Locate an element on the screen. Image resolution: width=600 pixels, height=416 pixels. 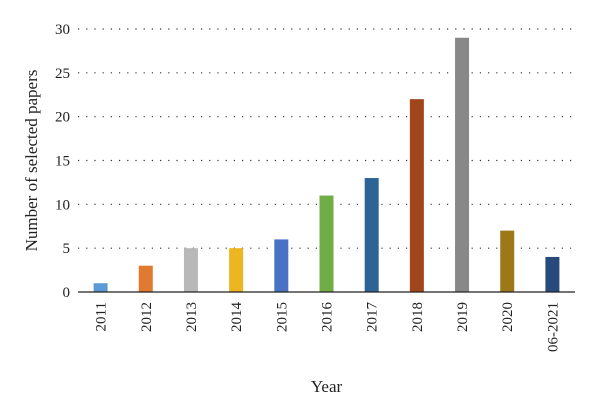
x-tick-label: 2020 is located at coordinates (508, 317).